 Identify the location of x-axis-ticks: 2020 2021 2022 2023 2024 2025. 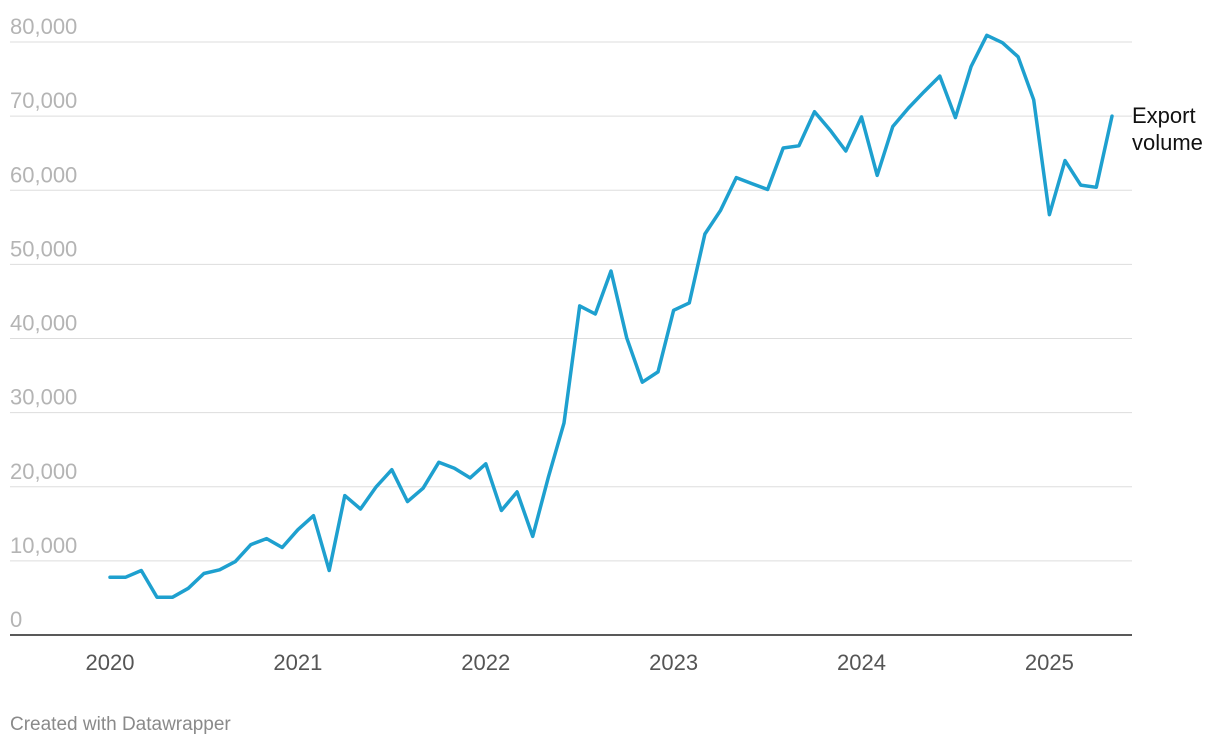
(580, 662).